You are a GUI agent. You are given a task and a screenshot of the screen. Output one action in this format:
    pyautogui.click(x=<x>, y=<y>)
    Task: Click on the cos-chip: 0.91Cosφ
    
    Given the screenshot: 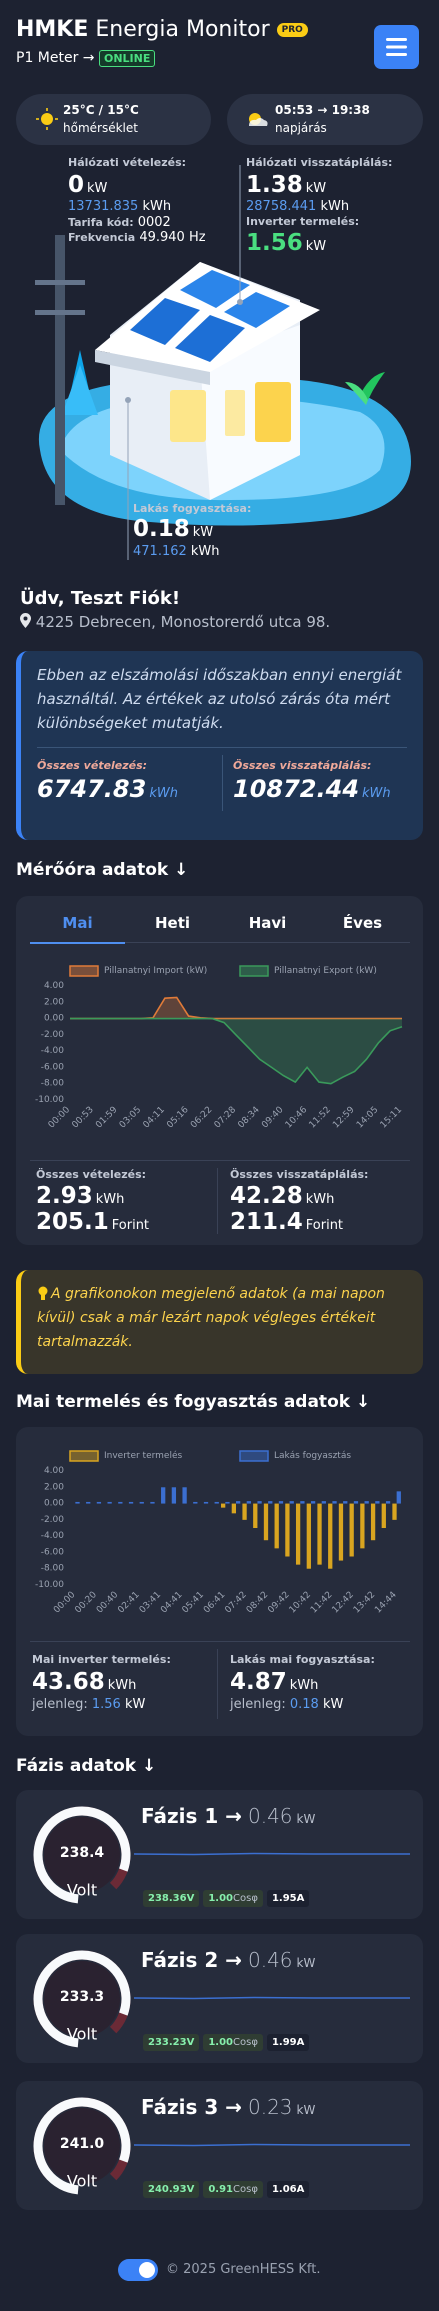 What is the action you would take?
    pyautogui.click(x=233, y=2189)
    